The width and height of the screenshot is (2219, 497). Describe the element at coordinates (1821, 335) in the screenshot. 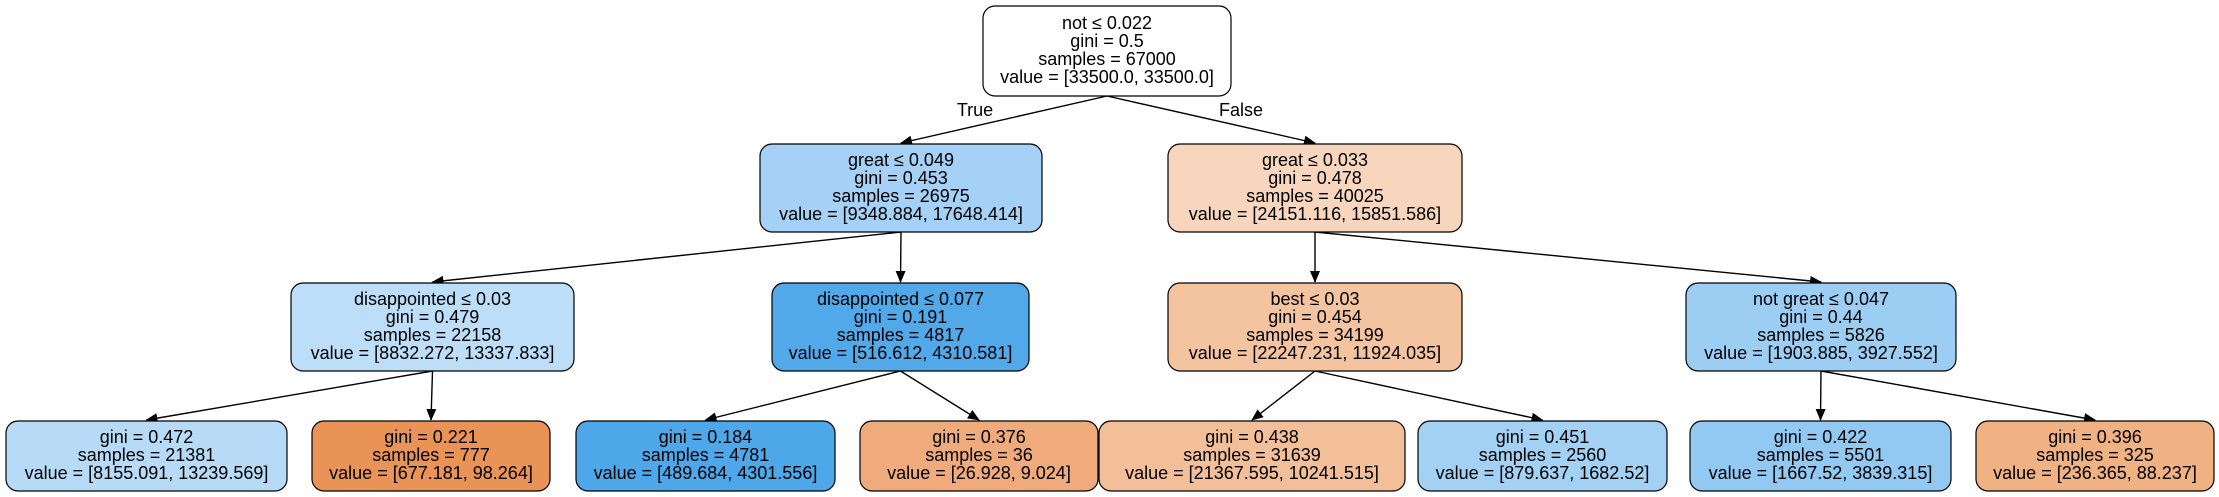

I see `node-line: samples = 5826` at that location.